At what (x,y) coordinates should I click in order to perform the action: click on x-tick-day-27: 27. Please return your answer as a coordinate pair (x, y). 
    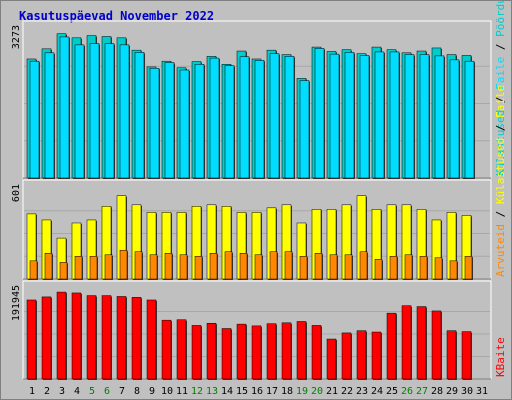
    Looking at the image, I should click on (422, 391).